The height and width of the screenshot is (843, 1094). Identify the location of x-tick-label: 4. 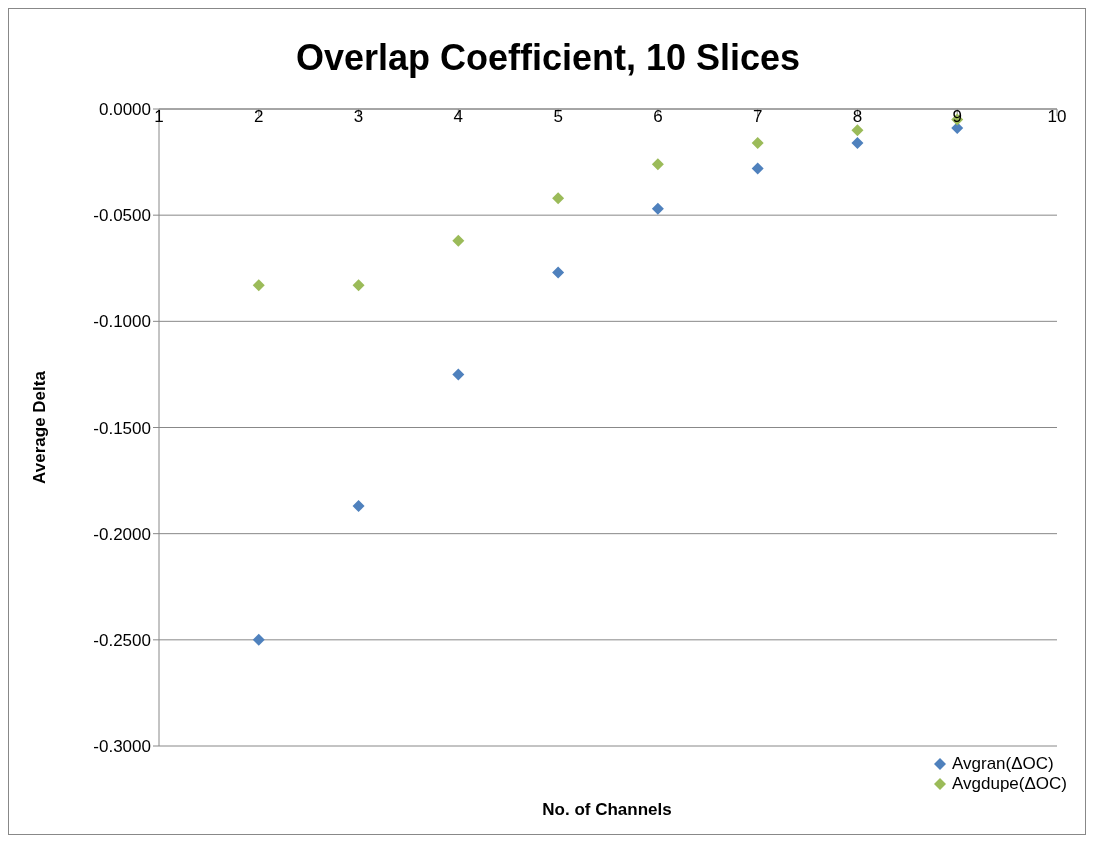
(458, 116).